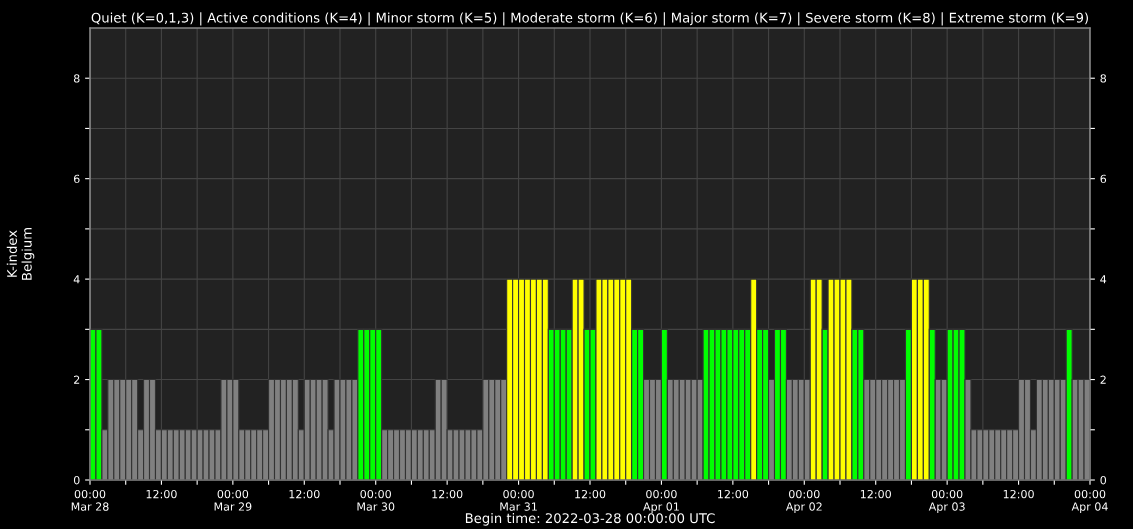  I want to click on bar, so click(99, 404).